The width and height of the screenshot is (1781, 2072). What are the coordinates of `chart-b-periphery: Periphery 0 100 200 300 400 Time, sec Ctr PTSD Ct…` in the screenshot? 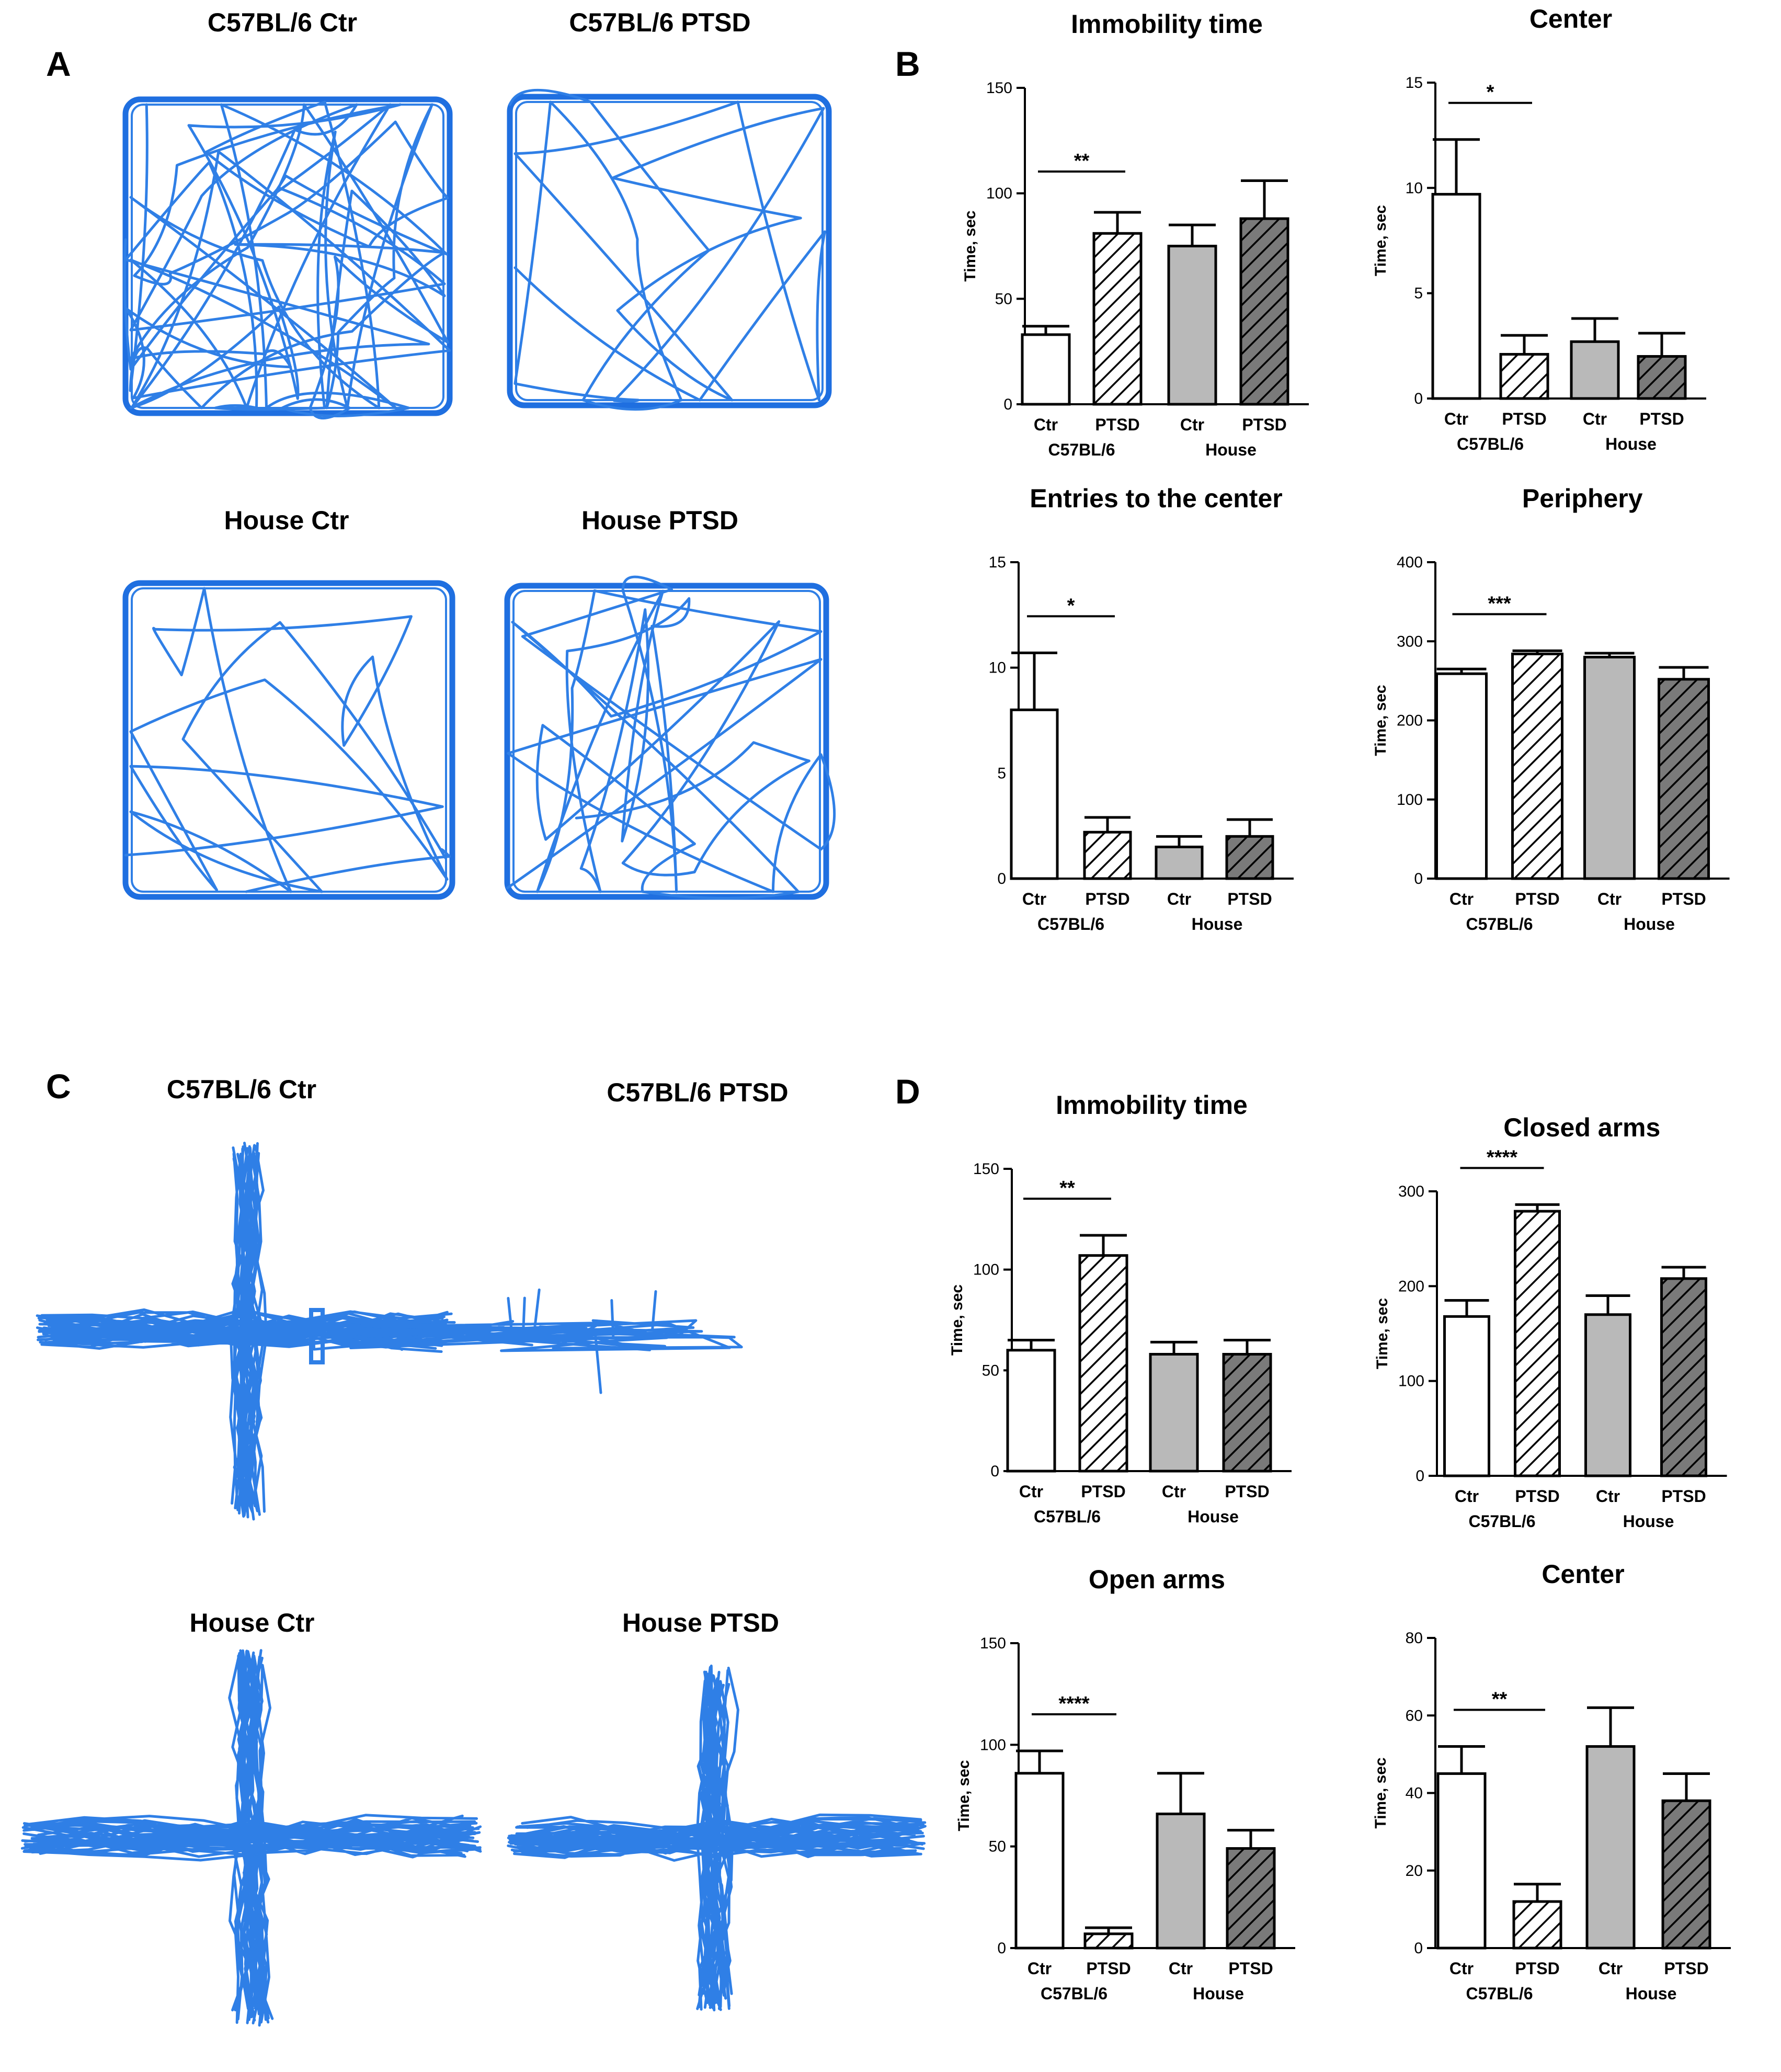 It's located at (1551, 709).